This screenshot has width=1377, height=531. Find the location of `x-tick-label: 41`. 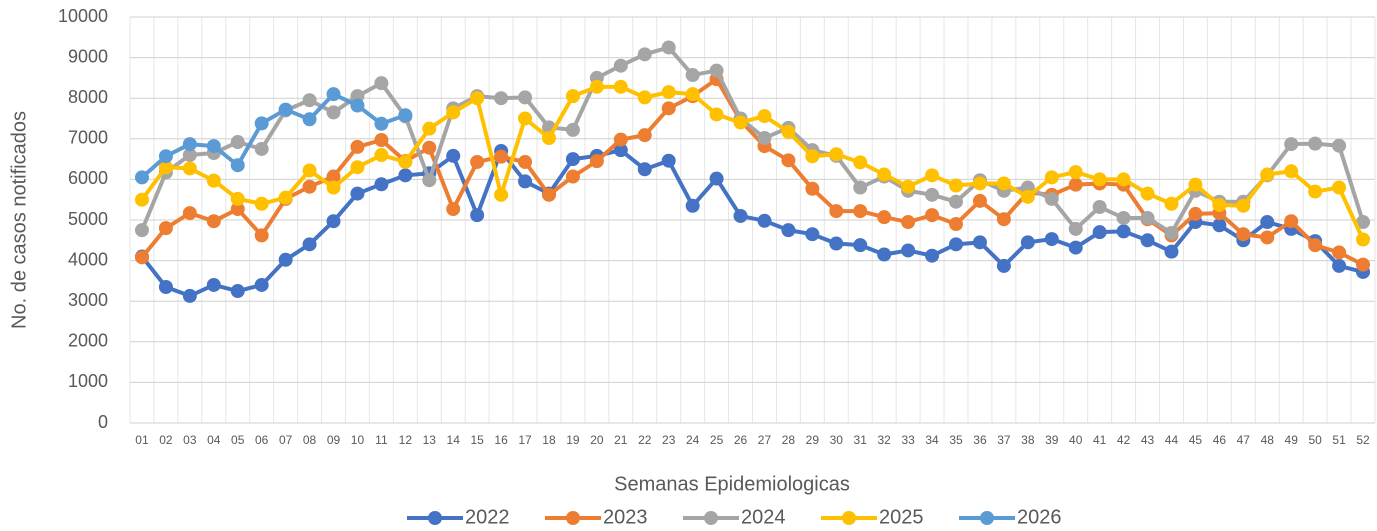

x-tick-label: 41 is located at coordinates (1100, 440).